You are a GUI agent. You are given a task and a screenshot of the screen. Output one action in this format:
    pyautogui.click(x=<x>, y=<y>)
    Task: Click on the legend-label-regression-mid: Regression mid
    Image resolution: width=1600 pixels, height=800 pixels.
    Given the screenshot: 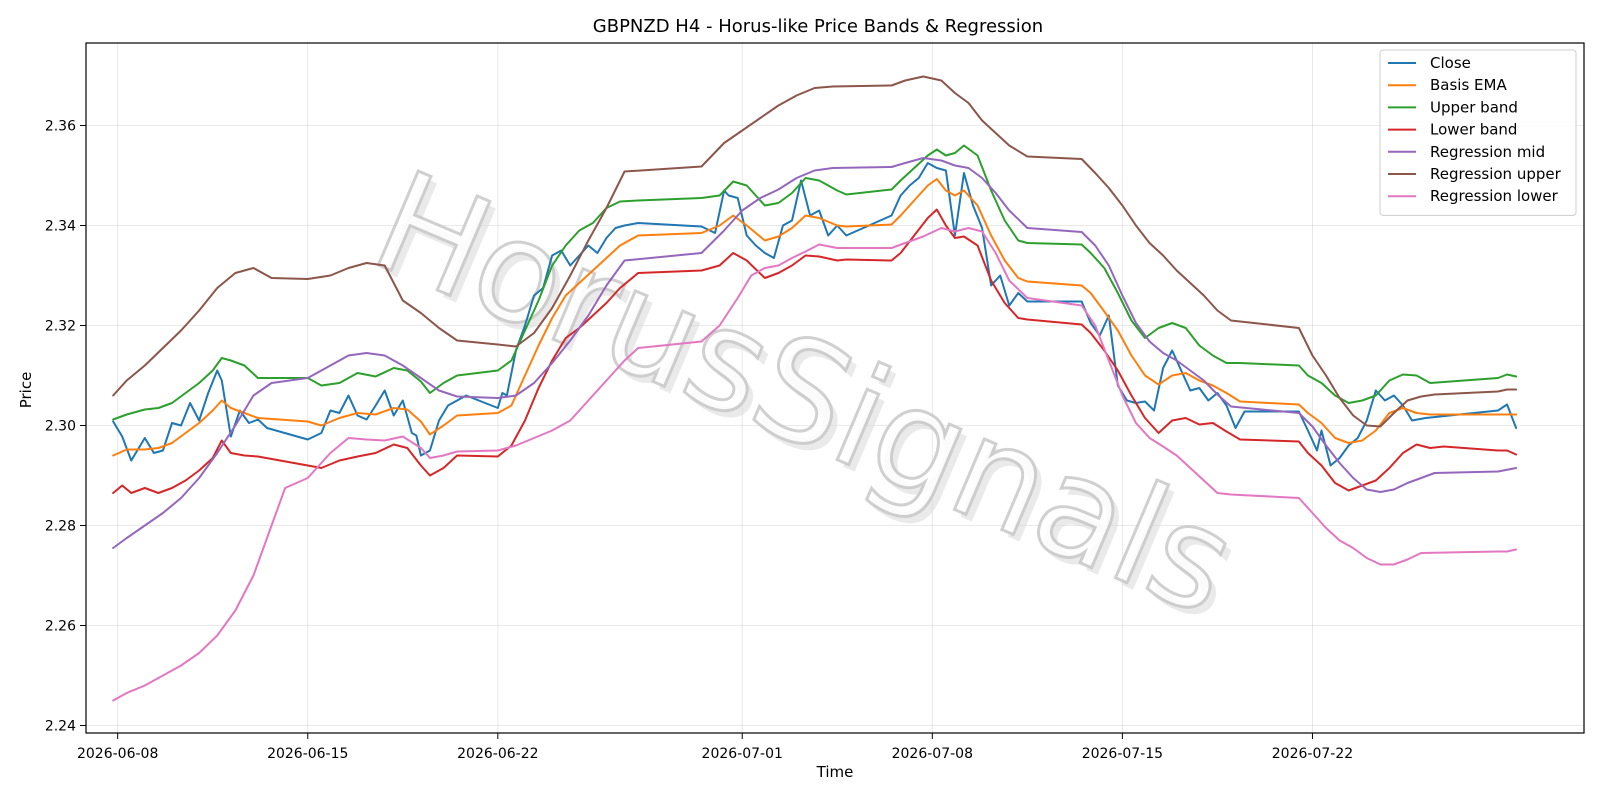 What is the action you would take?
    pyautogui.click(x=1487, y=152)
    